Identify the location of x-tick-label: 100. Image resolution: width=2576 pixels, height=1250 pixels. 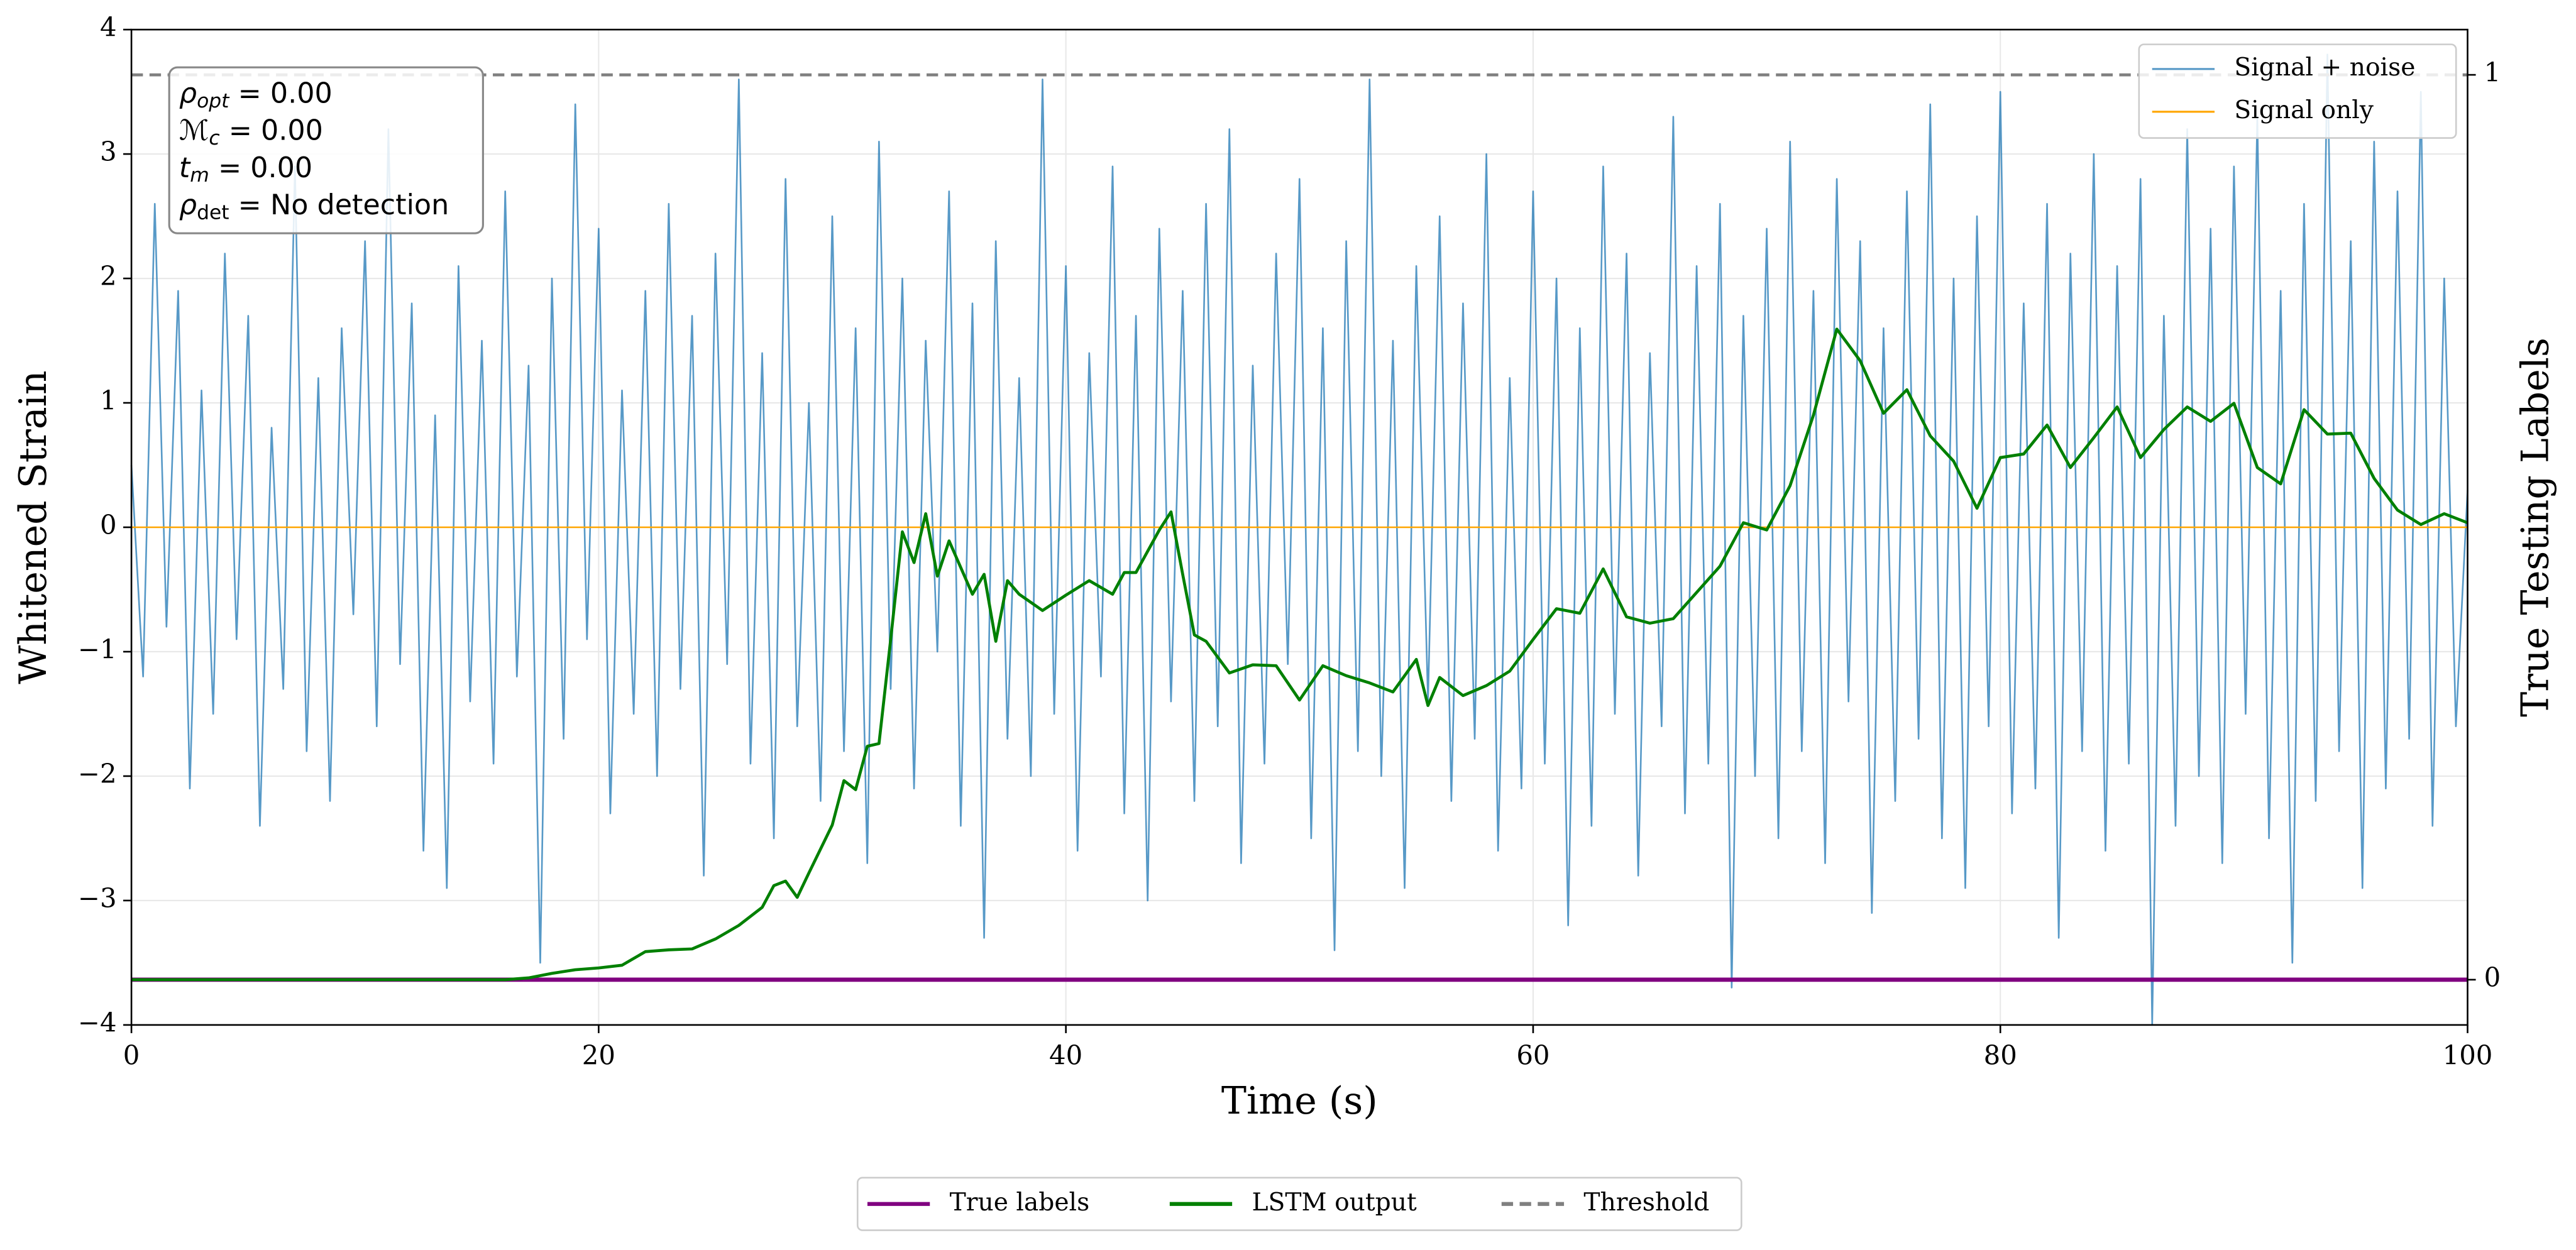
(2468, 1055).